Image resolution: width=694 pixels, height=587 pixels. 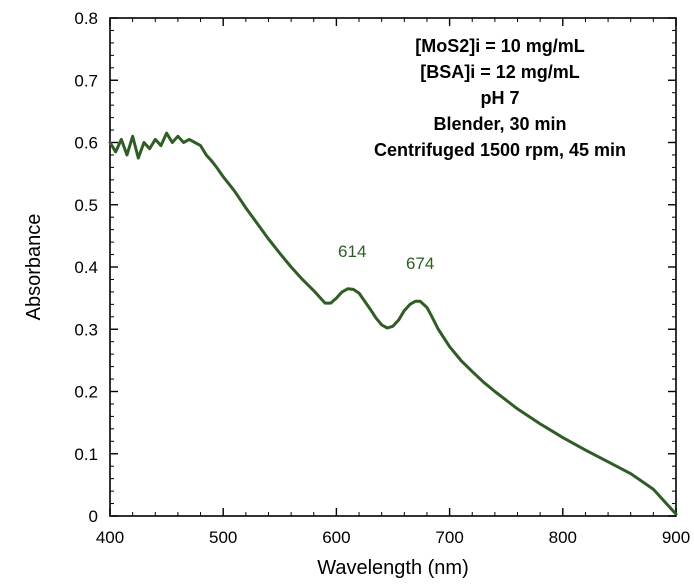 What do you see at coordinates (86, 143) in the screenshot?
I see `y-tick-label: 0.6` at bounding box center [86, 143].